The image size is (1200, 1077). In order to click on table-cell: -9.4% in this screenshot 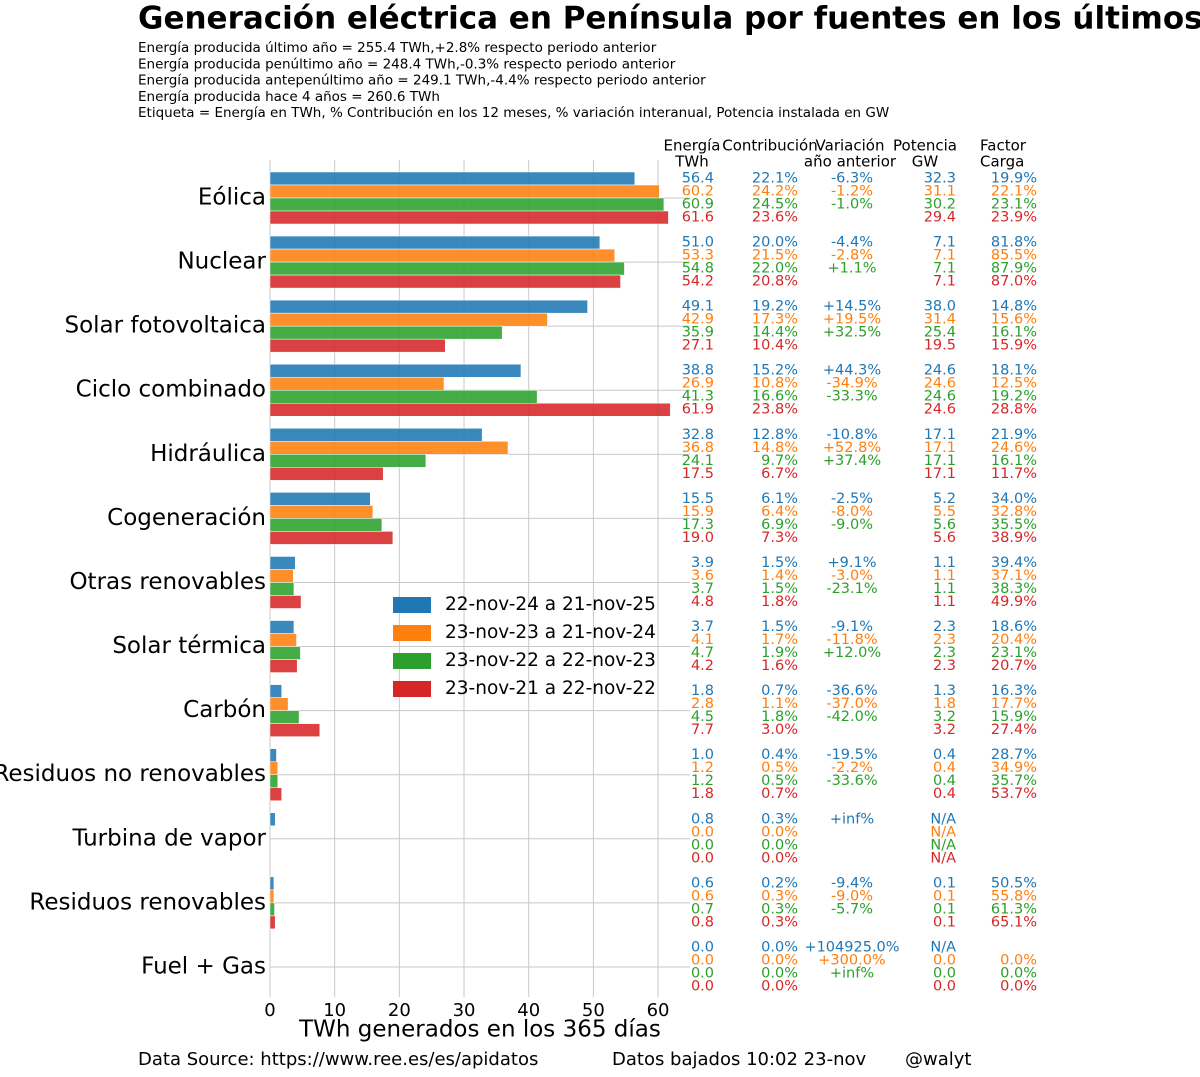, I will do `click(852, 883)`.